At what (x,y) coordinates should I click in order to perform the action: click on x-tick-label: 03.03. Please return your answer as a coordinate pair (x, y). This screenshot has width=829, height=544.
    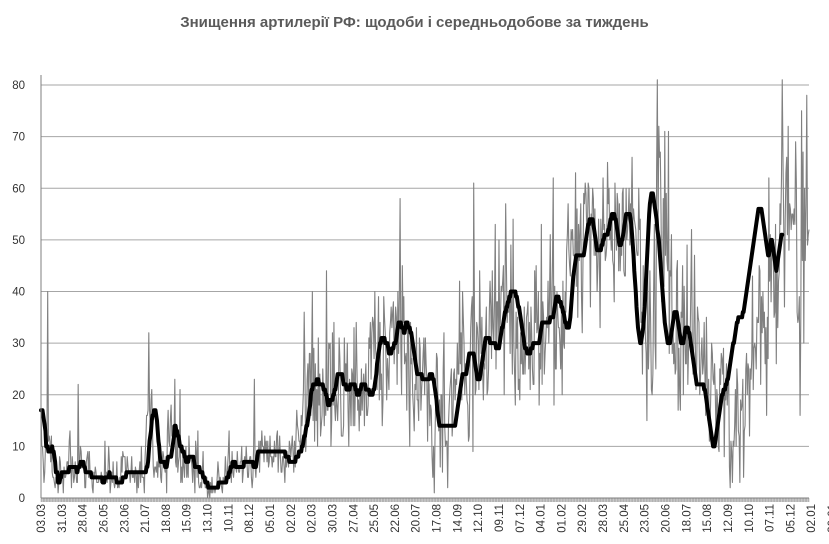
    Looking at the image, I should click on (42, 518).